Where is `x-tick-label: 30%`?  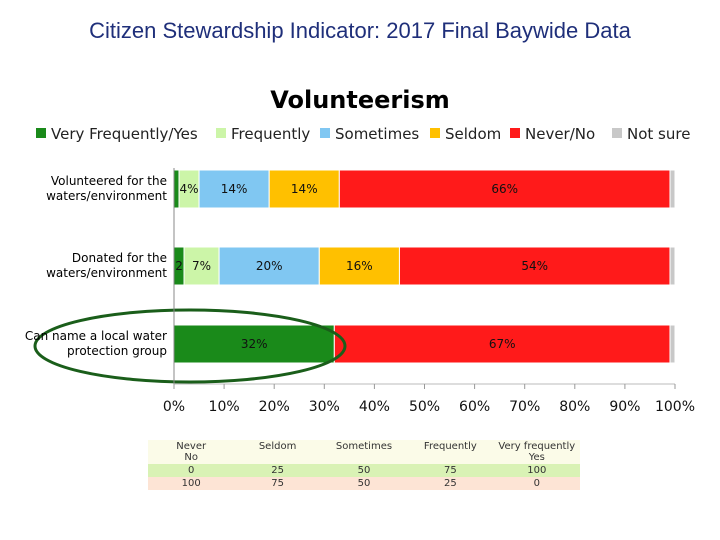
x-tick-label: 30% is located at coordinates (324, 407).